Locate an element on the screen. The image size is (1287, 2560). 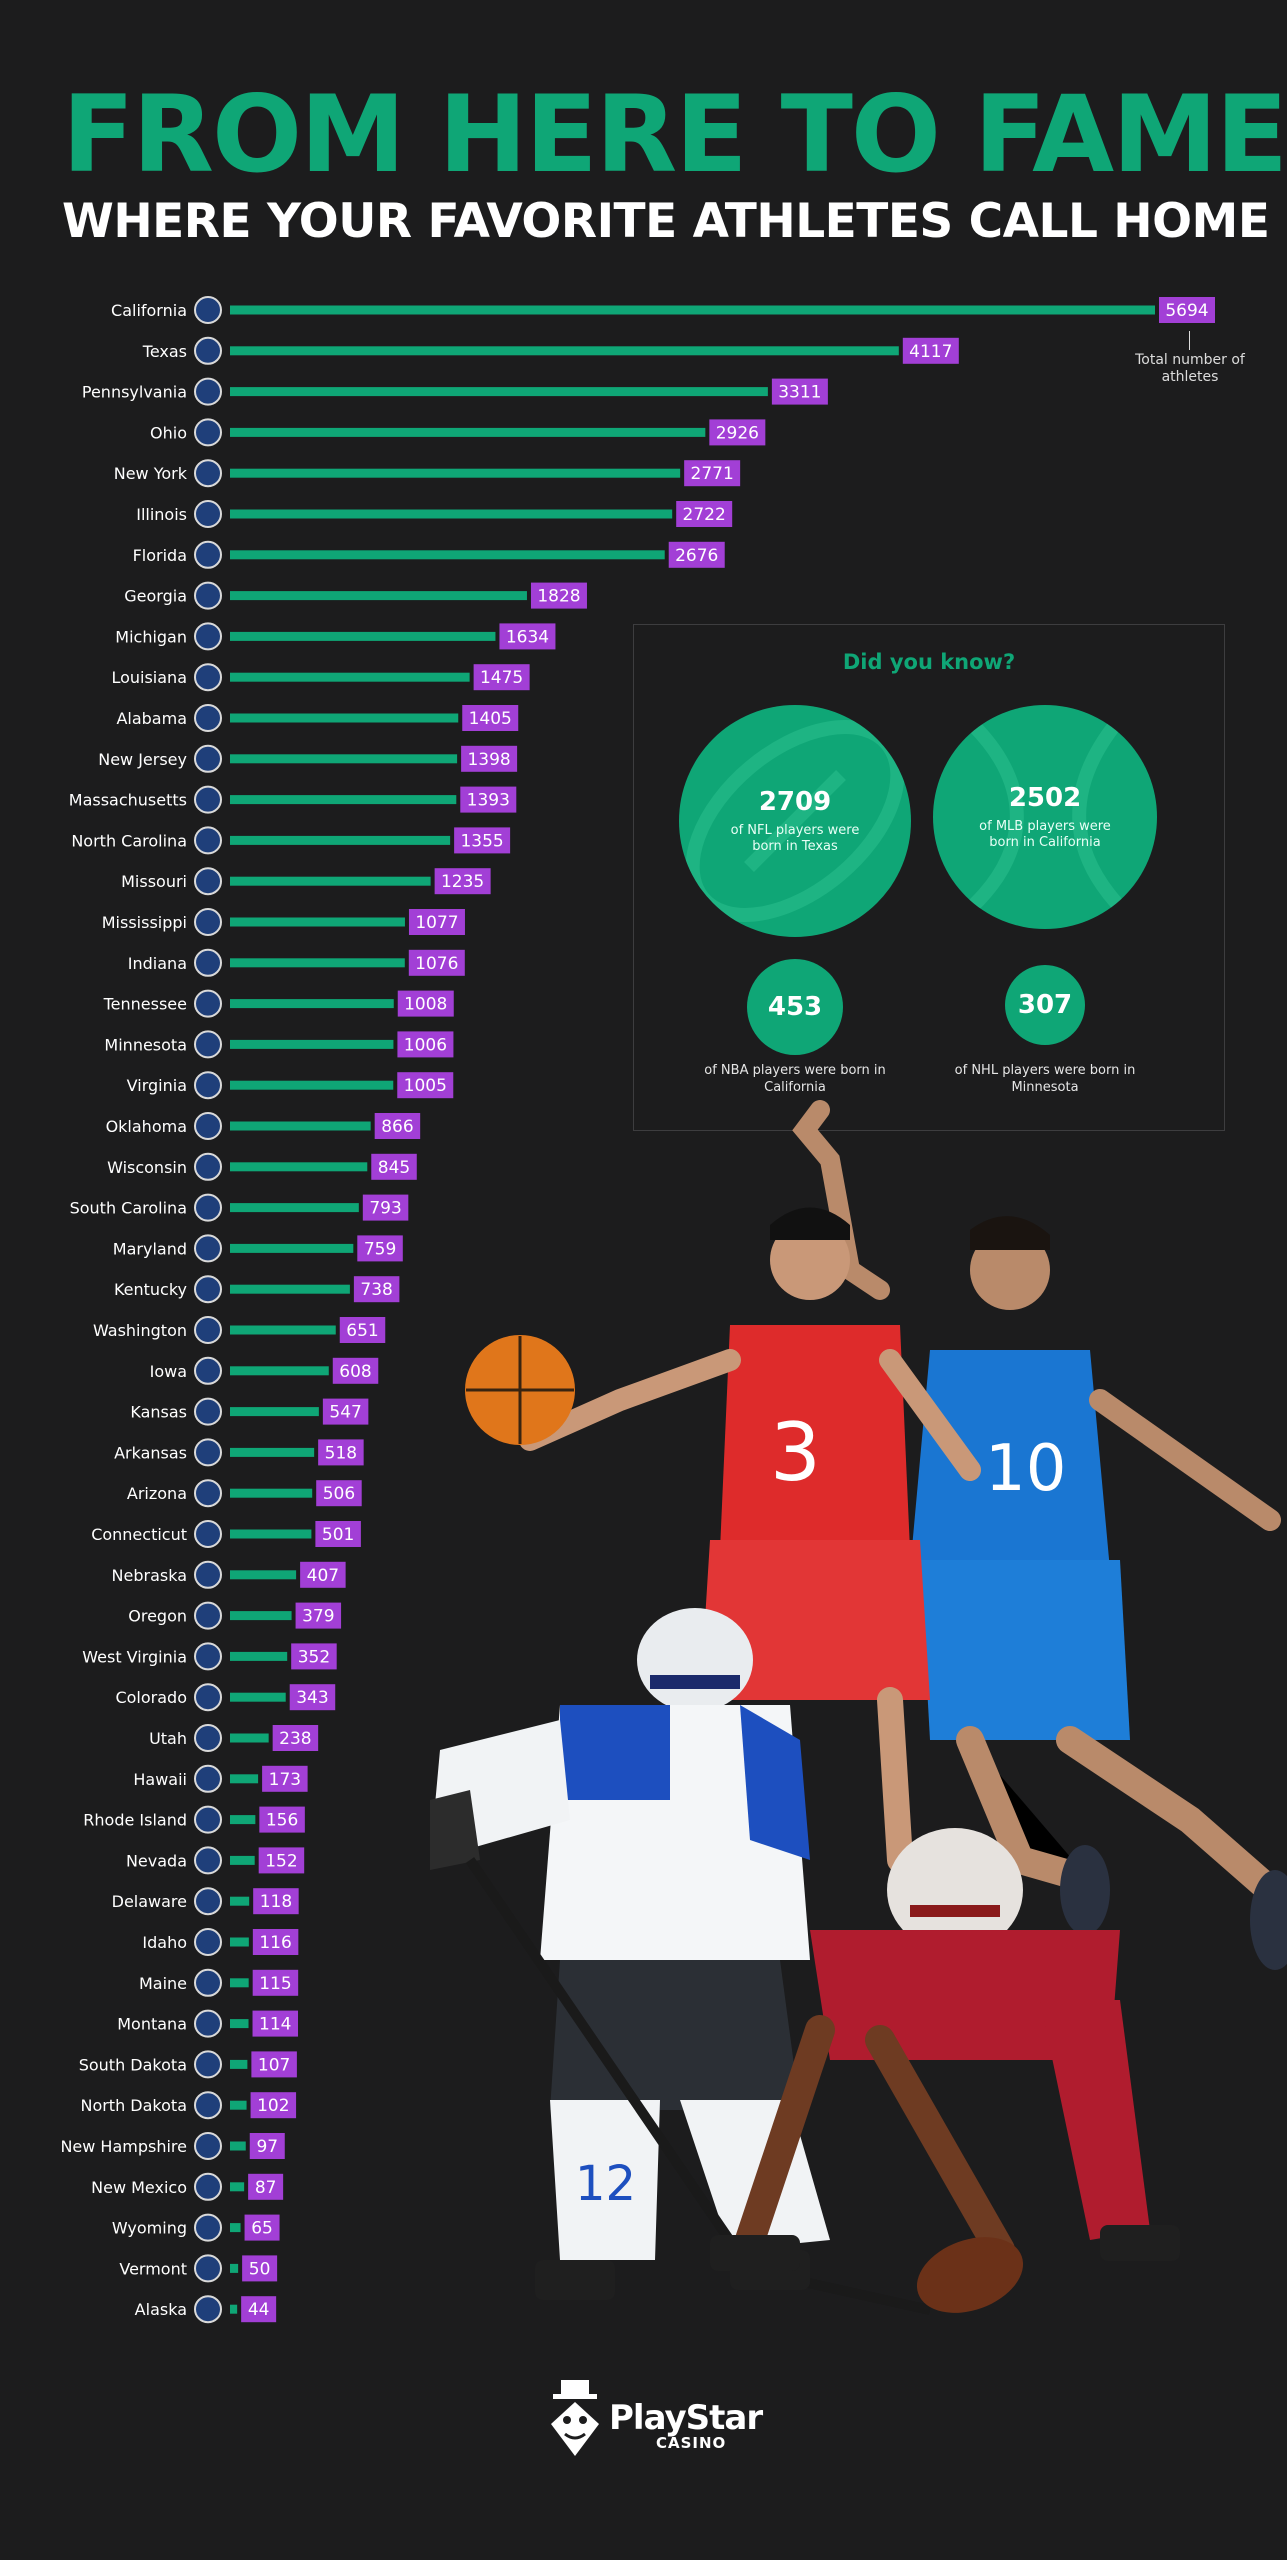
value-badge-nebraska is located at coordinates (323, 1574).